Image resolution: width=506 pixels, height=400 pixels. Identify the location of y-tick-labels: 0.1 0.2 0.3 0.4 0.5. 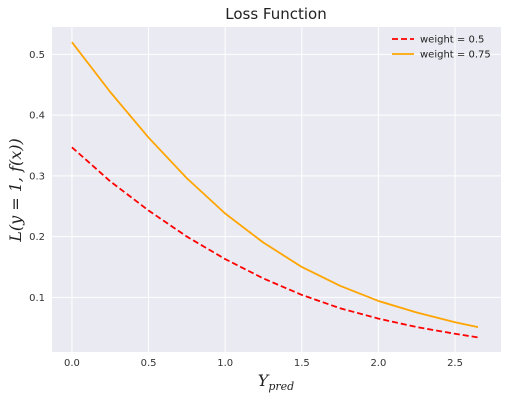
(37, 177).